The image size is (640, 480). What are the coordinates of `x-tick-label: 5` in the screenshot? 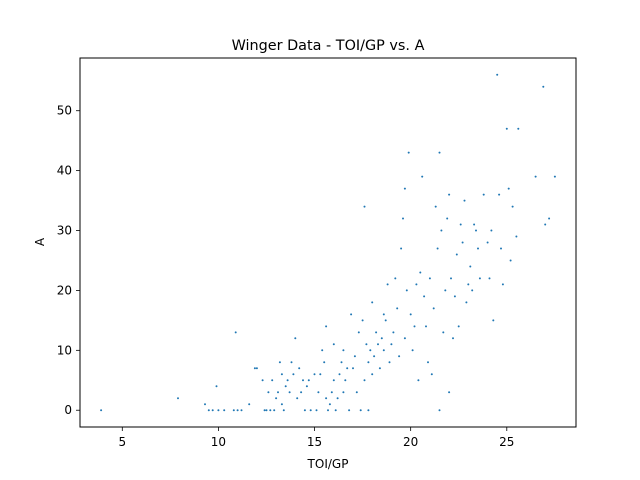 It's located at (122, 442).